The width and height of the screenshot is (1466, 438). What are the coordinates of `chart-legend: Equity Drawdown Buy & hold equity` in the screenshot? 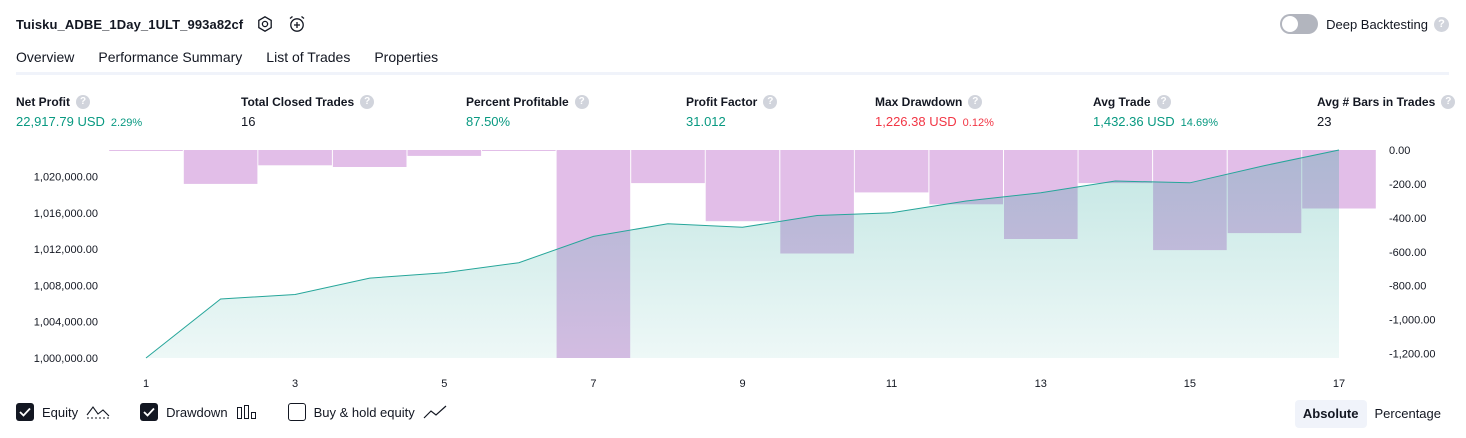 It's located at (246, 412).